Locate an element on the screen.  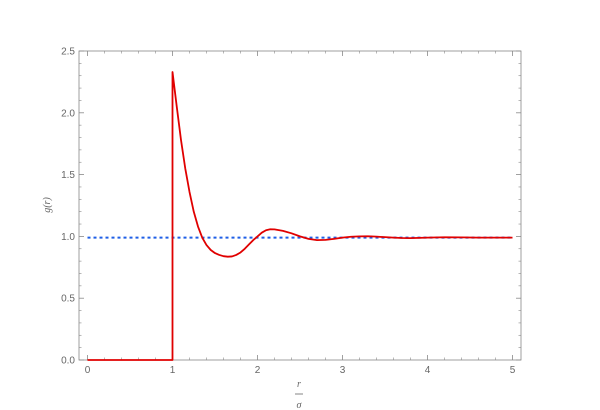
y-tick-label: 0.5 is located at coordinates (68, 299).